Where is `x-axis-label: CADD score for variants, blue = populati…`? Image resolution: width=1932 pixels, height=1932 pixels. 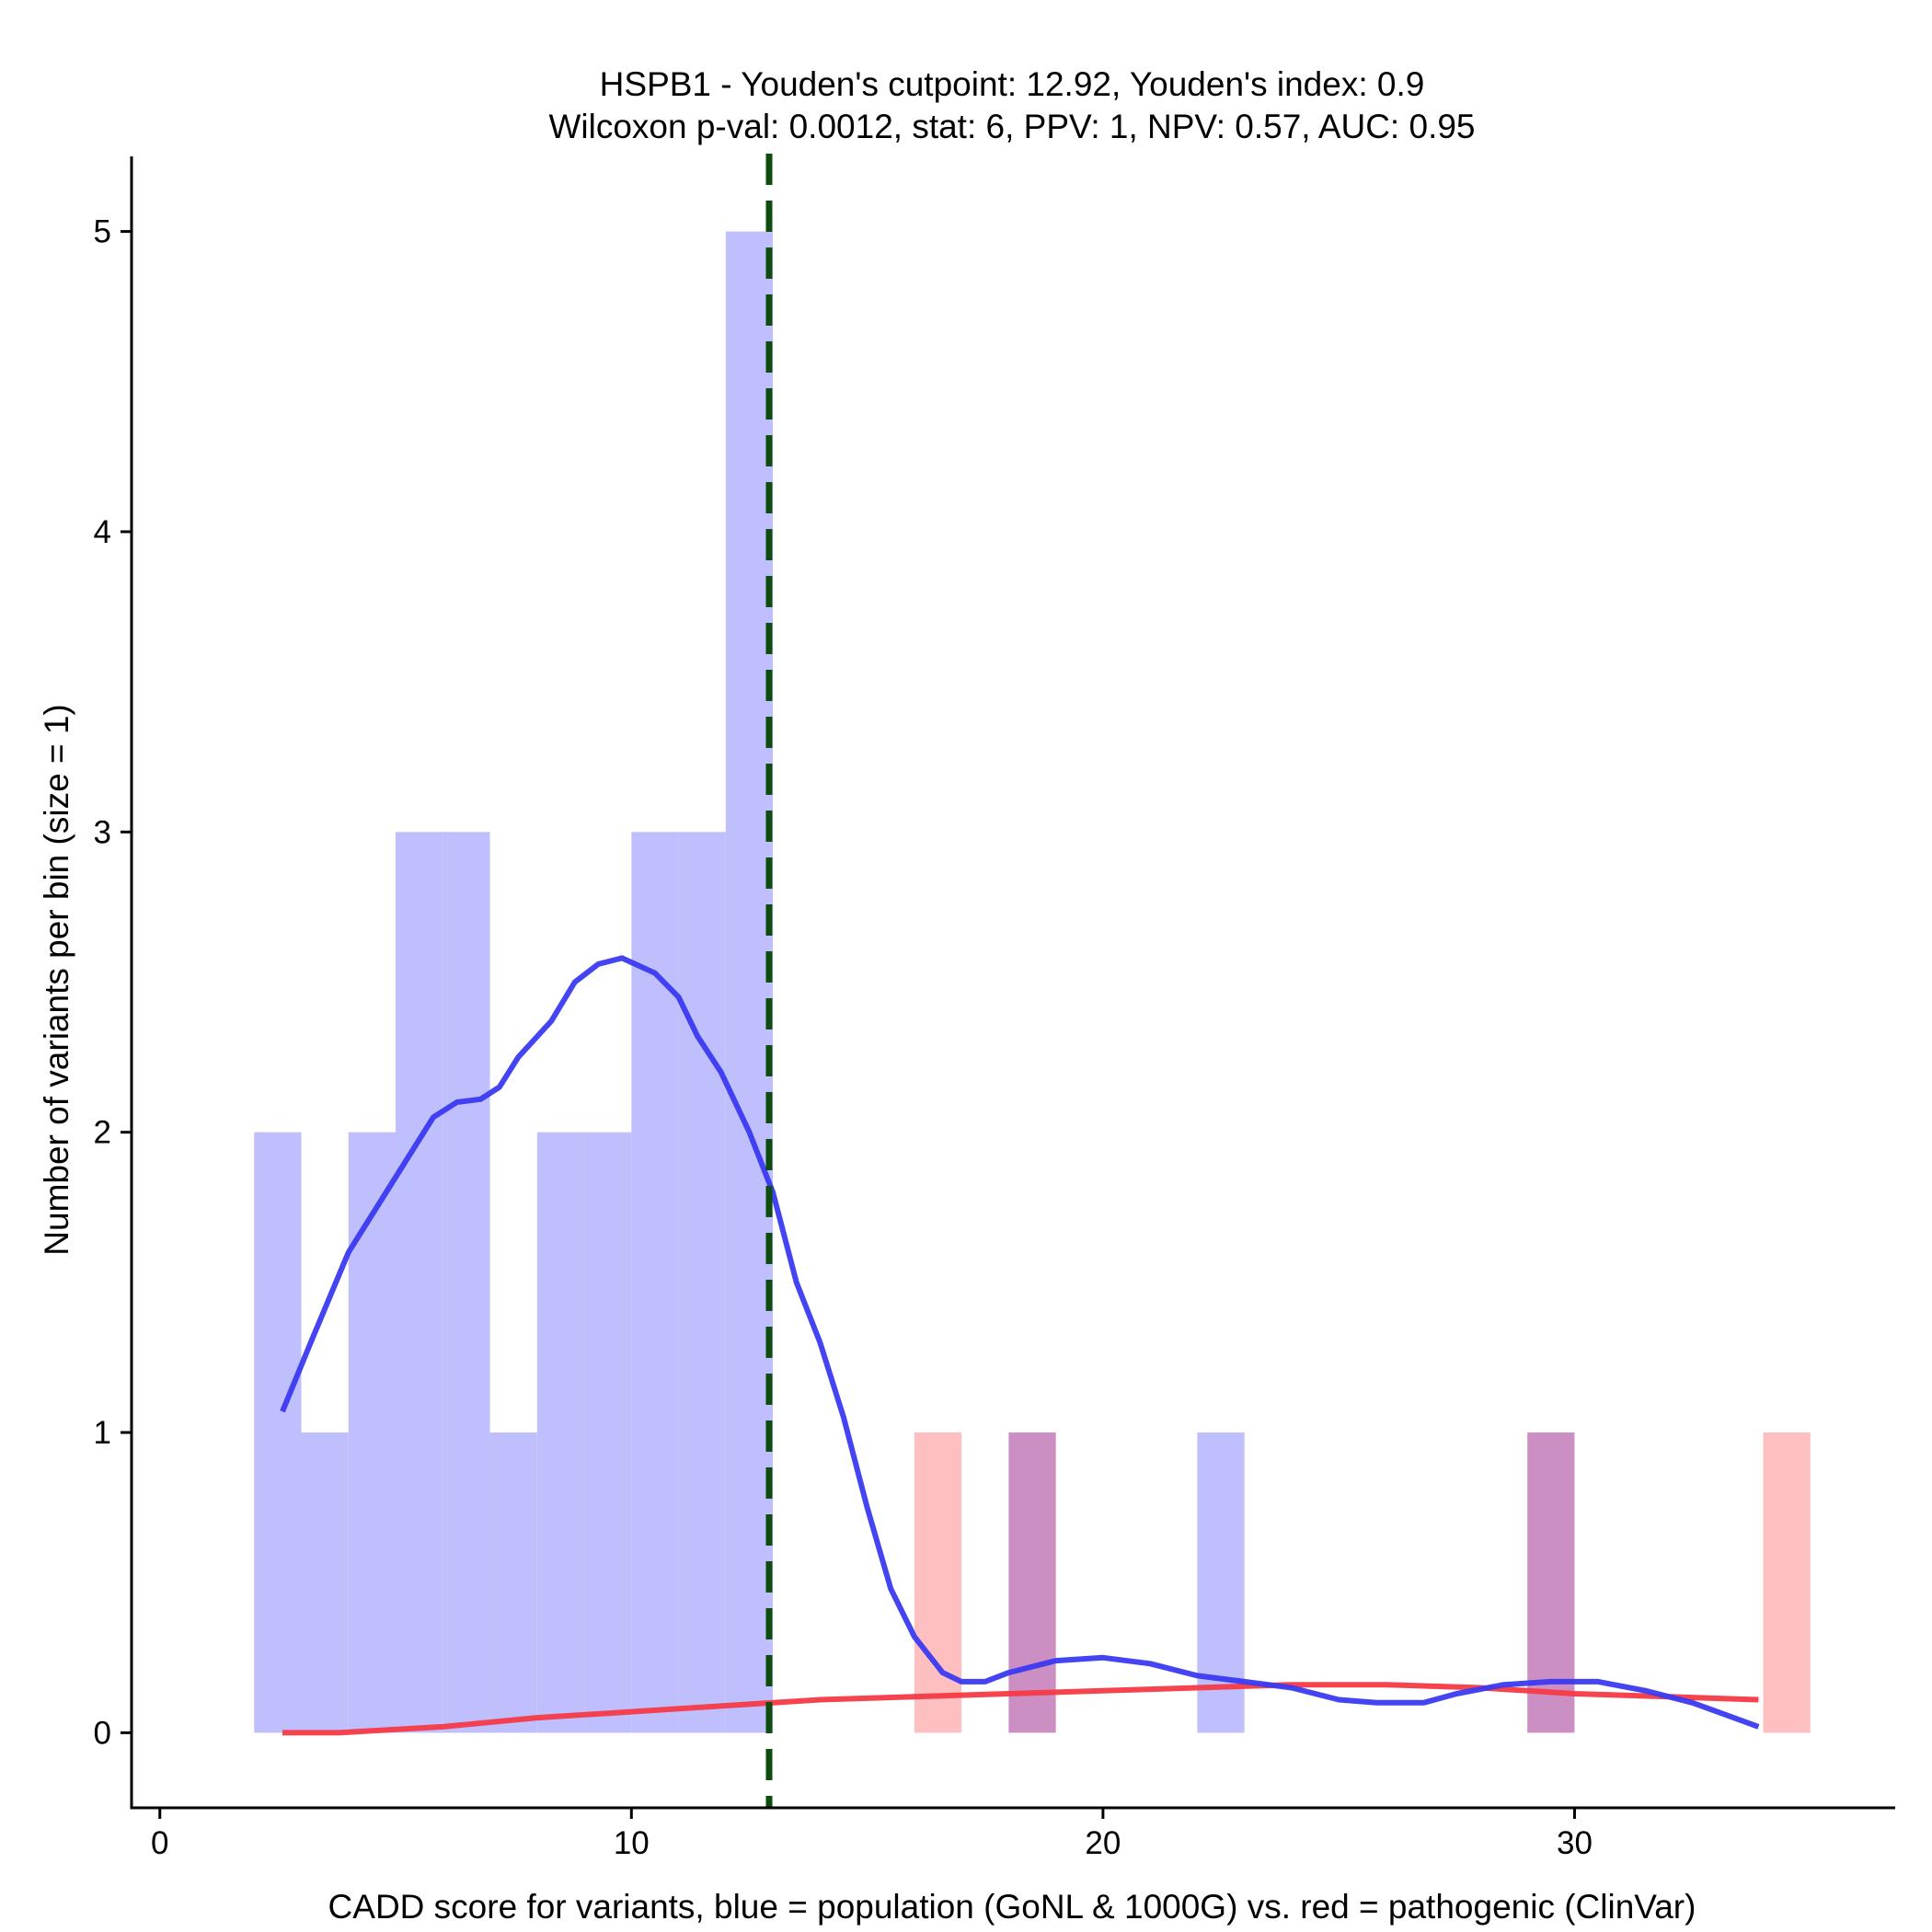 x-axis-label: CADD score for variants, blue = populati… is located at coordinates (1012, 1907).